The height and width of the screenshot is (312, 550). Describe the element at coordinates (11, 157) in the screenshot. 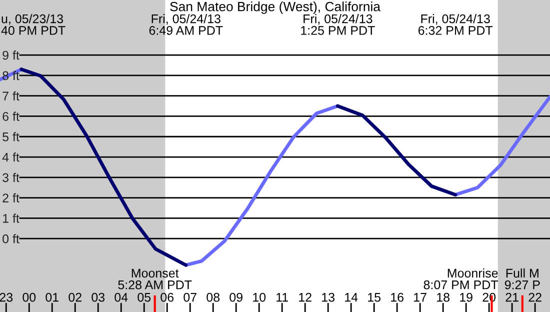

I see `y-tick-label: 4 ft` at that location.